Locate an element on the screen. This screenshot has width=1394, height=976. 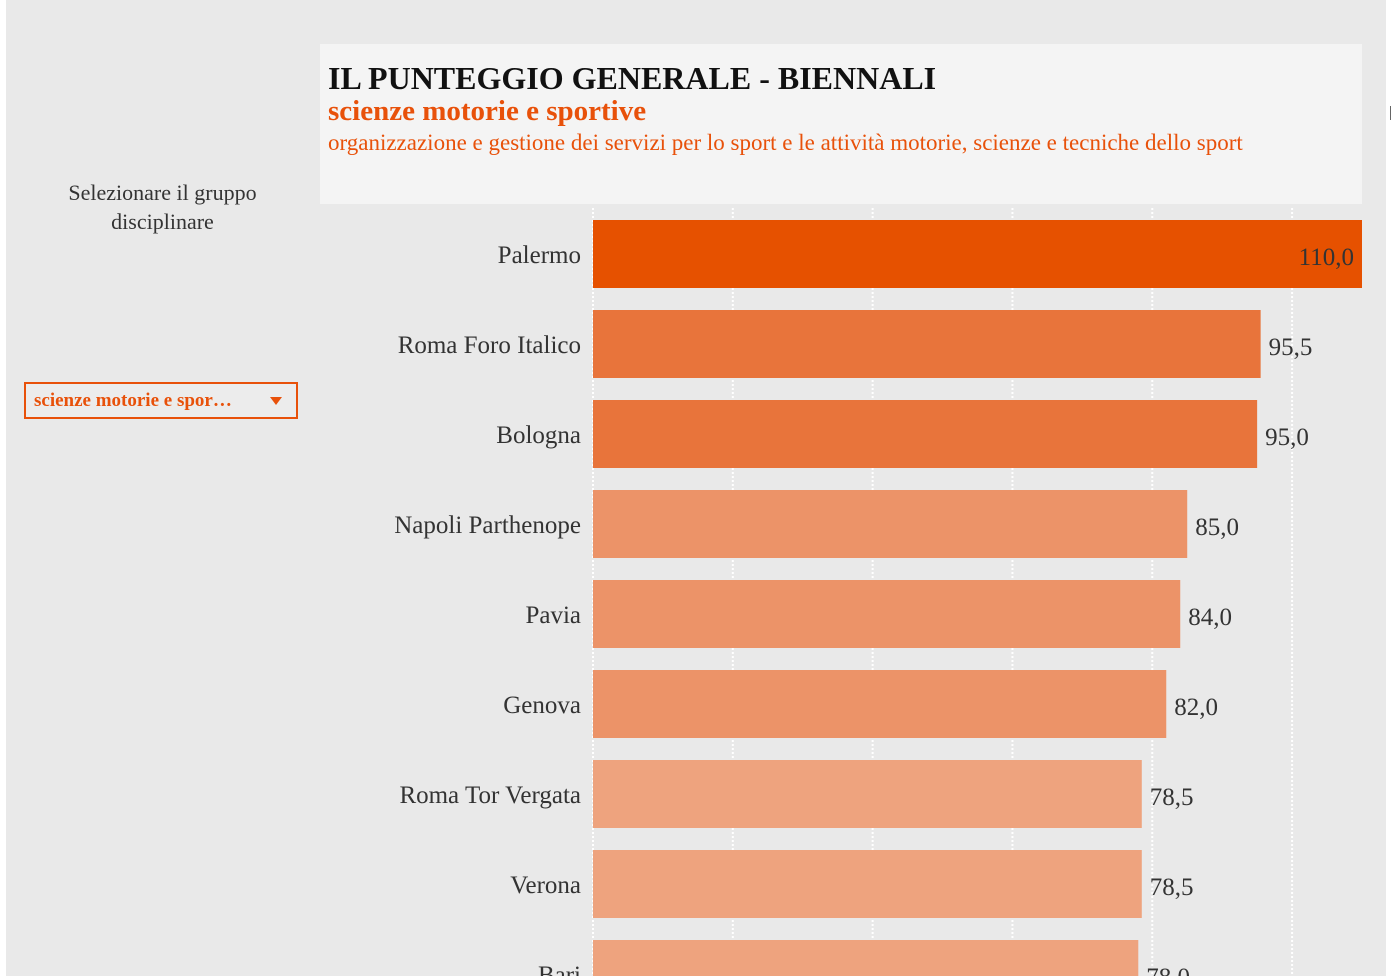
bar-verona is located at coordinates (867, 884).